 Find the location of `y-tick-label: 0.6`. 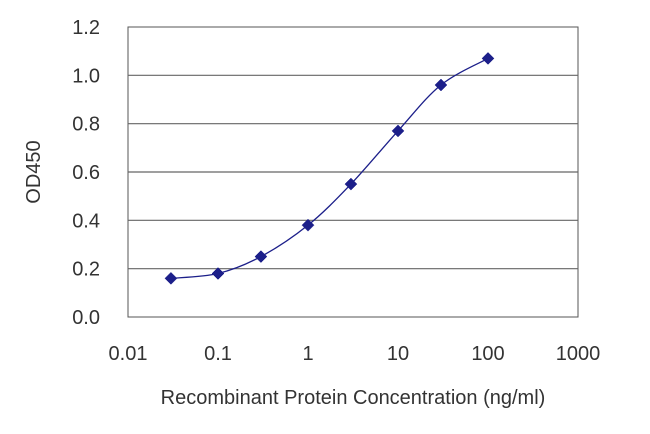

y-tick-label: 0.6 is located at coordinates (86, 173).